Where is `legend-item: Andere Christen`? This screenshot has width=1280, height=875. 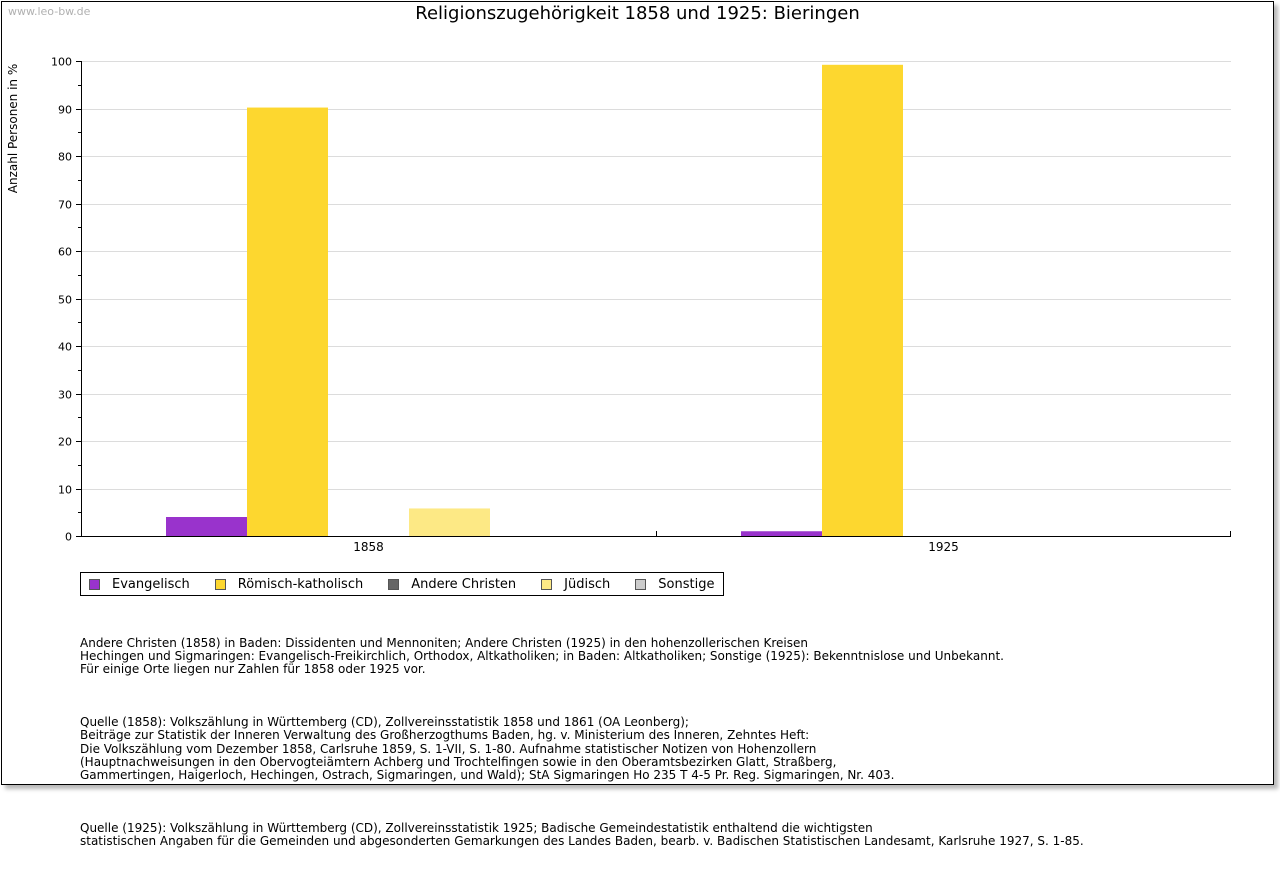
legend-item: Andere Christen is located at coordinates (452, 584).